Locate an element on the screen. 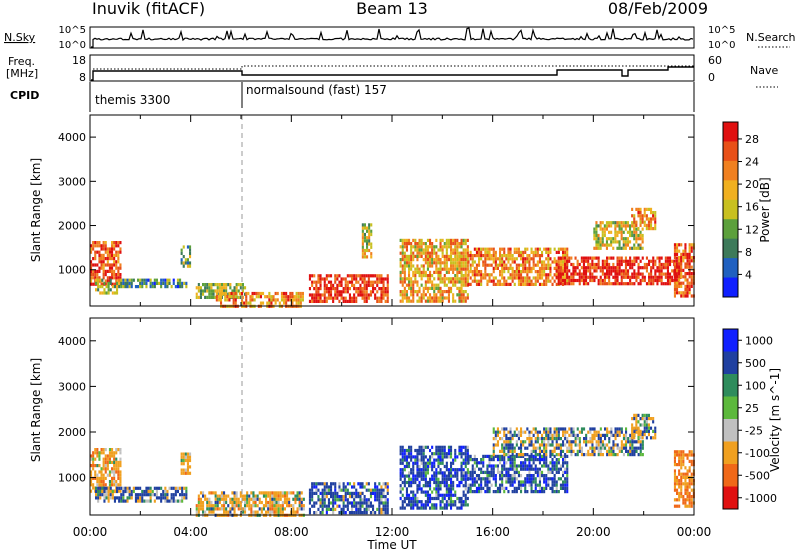 The height and width of the screenshot is (554, 800). nave-label: Nave is located at coordinates (764, 70).